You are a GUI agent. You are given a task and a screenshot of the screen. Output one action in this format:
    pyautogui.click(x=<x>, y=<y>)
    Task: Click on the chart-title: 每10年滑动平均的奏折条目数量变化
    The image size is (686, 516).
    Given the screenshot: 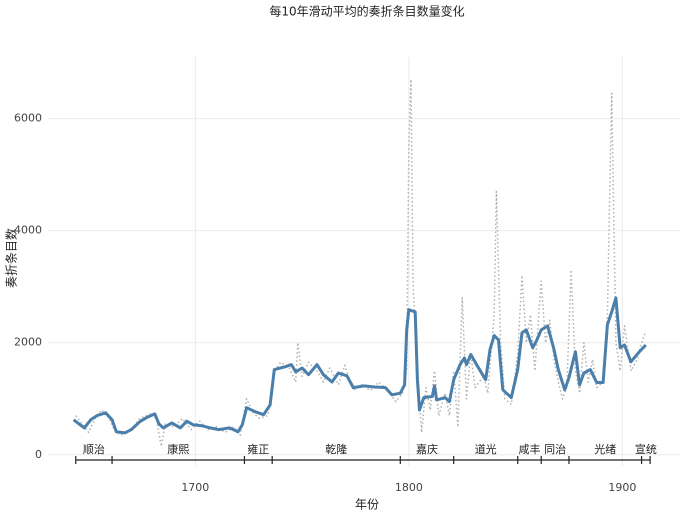 What is the action you would take?
    pyautogui.click(x=366, y=11)
    